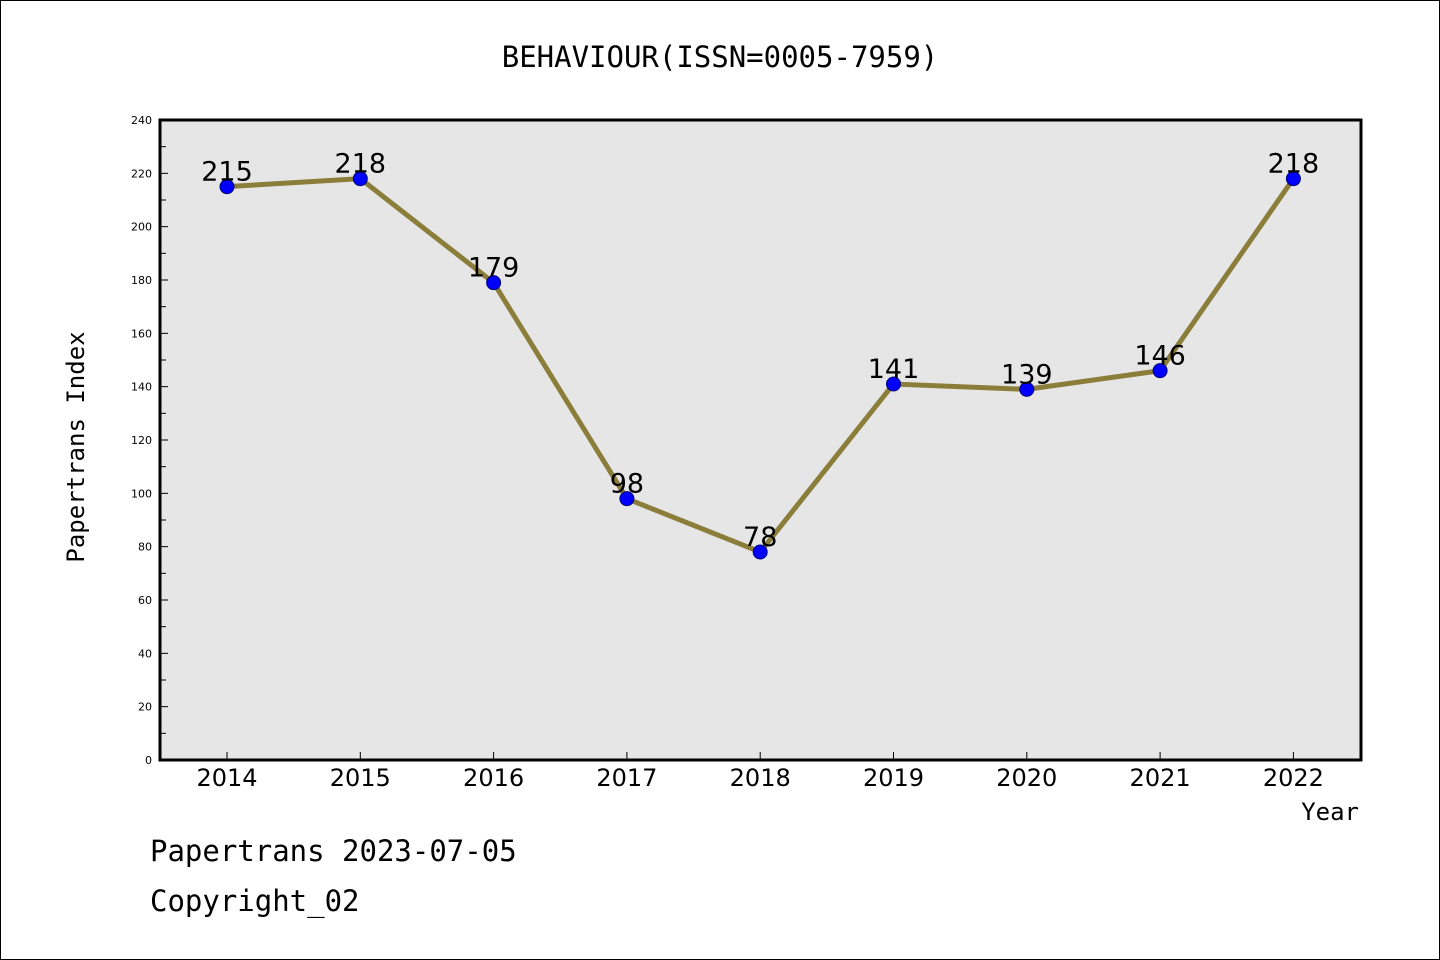 This screenshot has width=1440, height=960. I want to click on x-tick-label: 2017, so click(626, 778).